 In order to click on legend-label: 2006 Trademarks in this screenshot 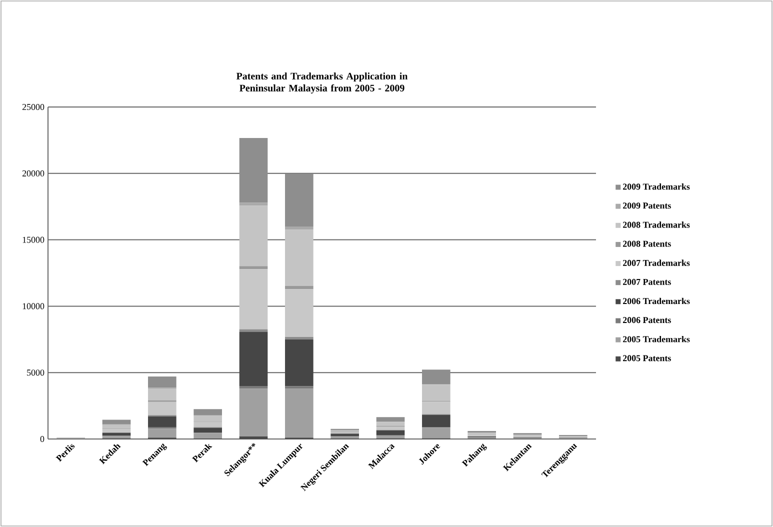, I will do `click(656, 301)`.